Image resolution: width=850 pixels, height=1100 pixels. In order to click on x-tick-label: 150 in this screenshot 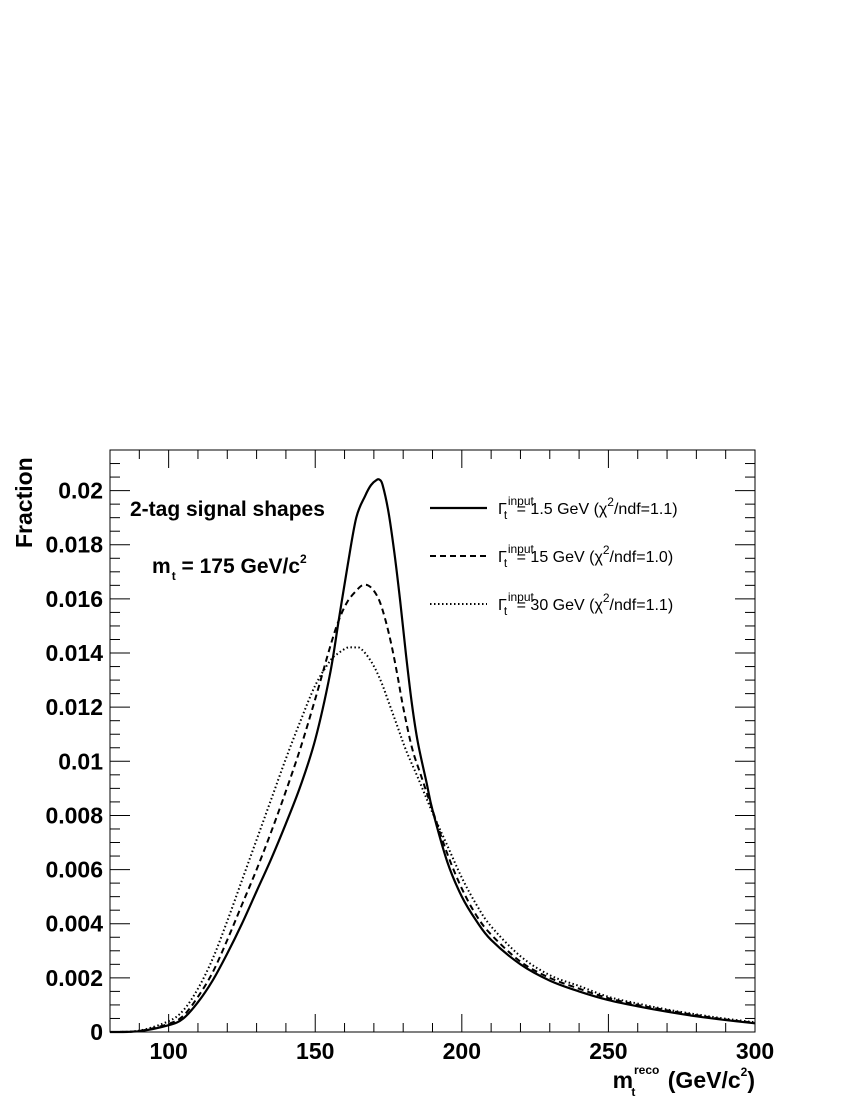, I will do `click(315, 1051)`.